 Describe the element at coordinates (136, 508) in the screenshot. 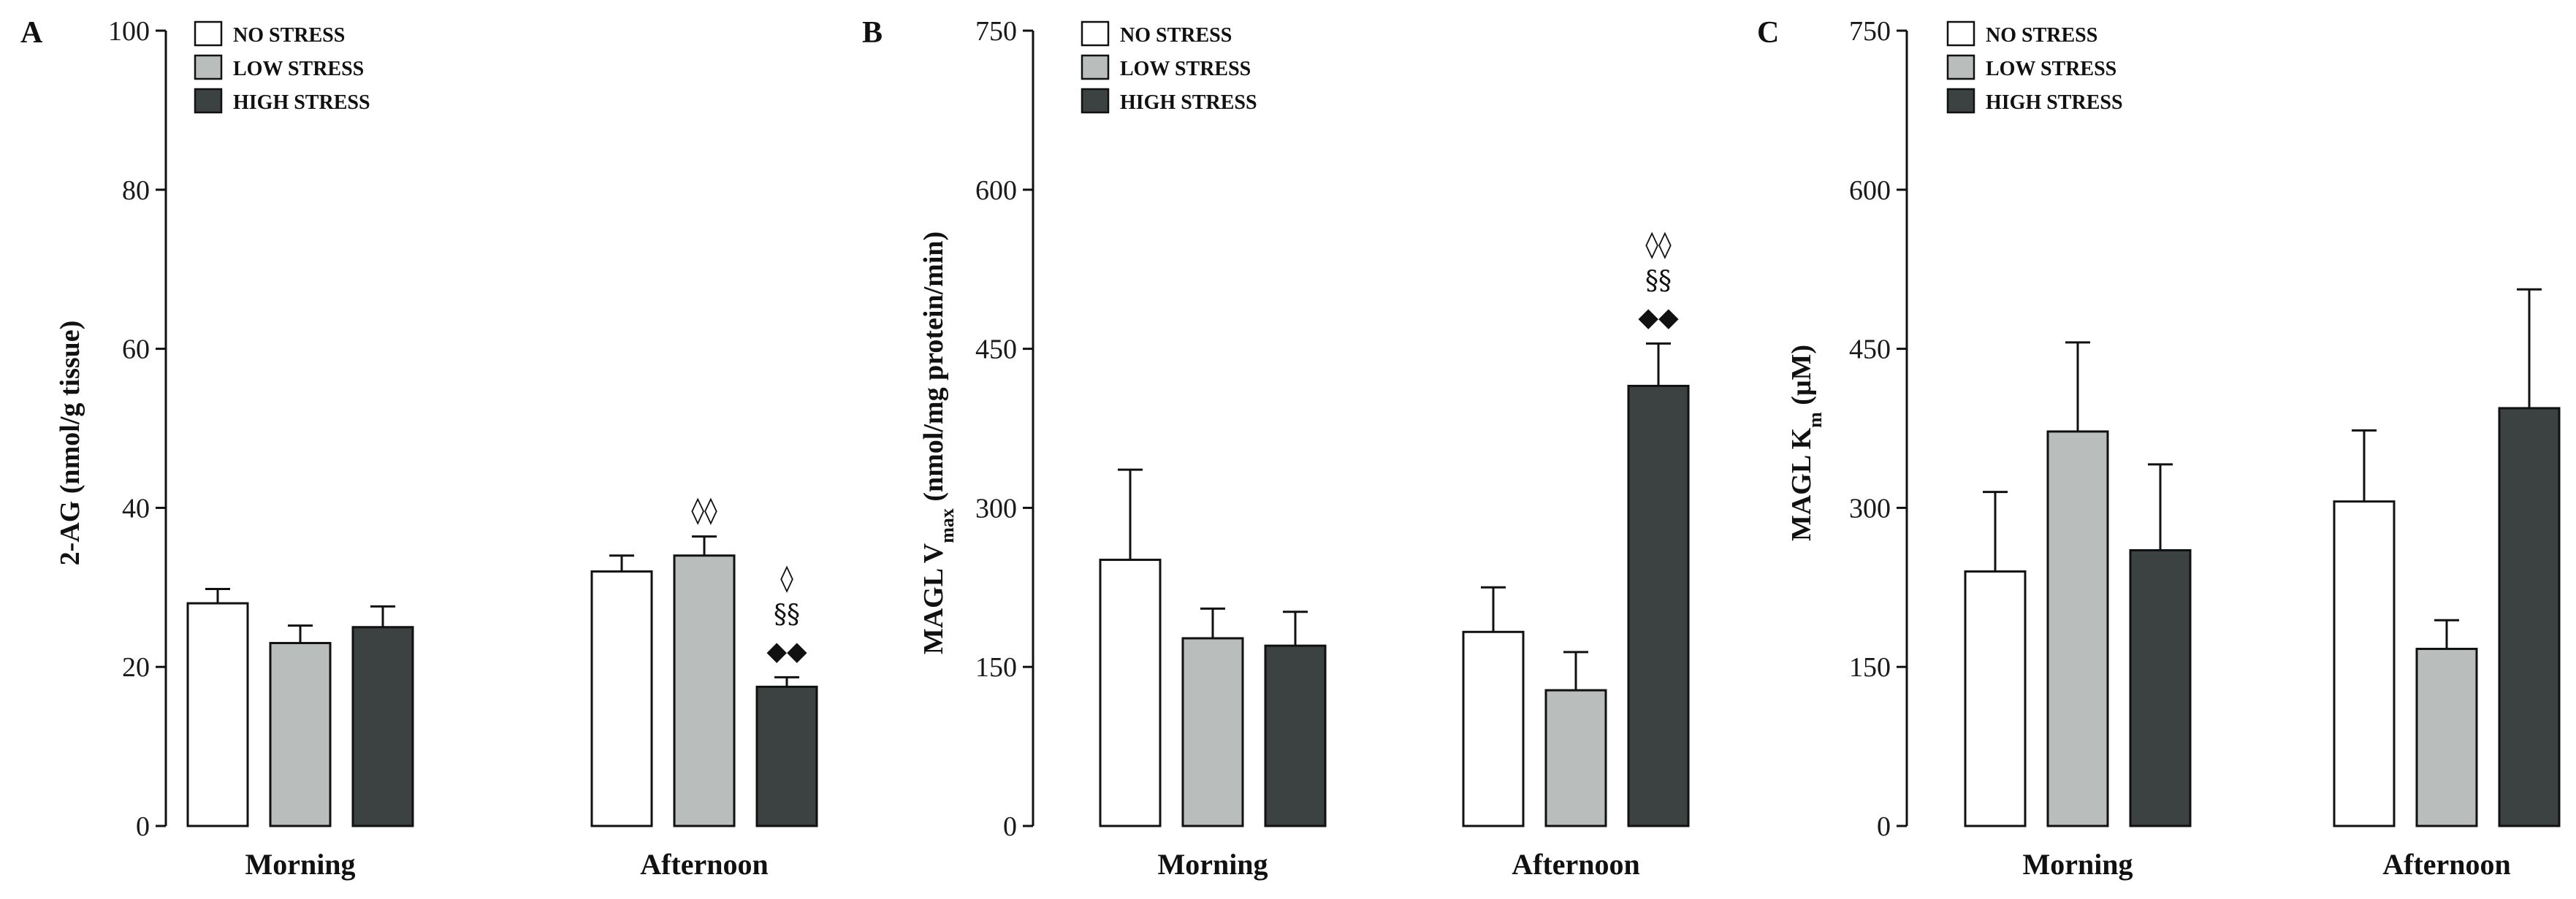

I see `y-tick-label: 40` at that location.